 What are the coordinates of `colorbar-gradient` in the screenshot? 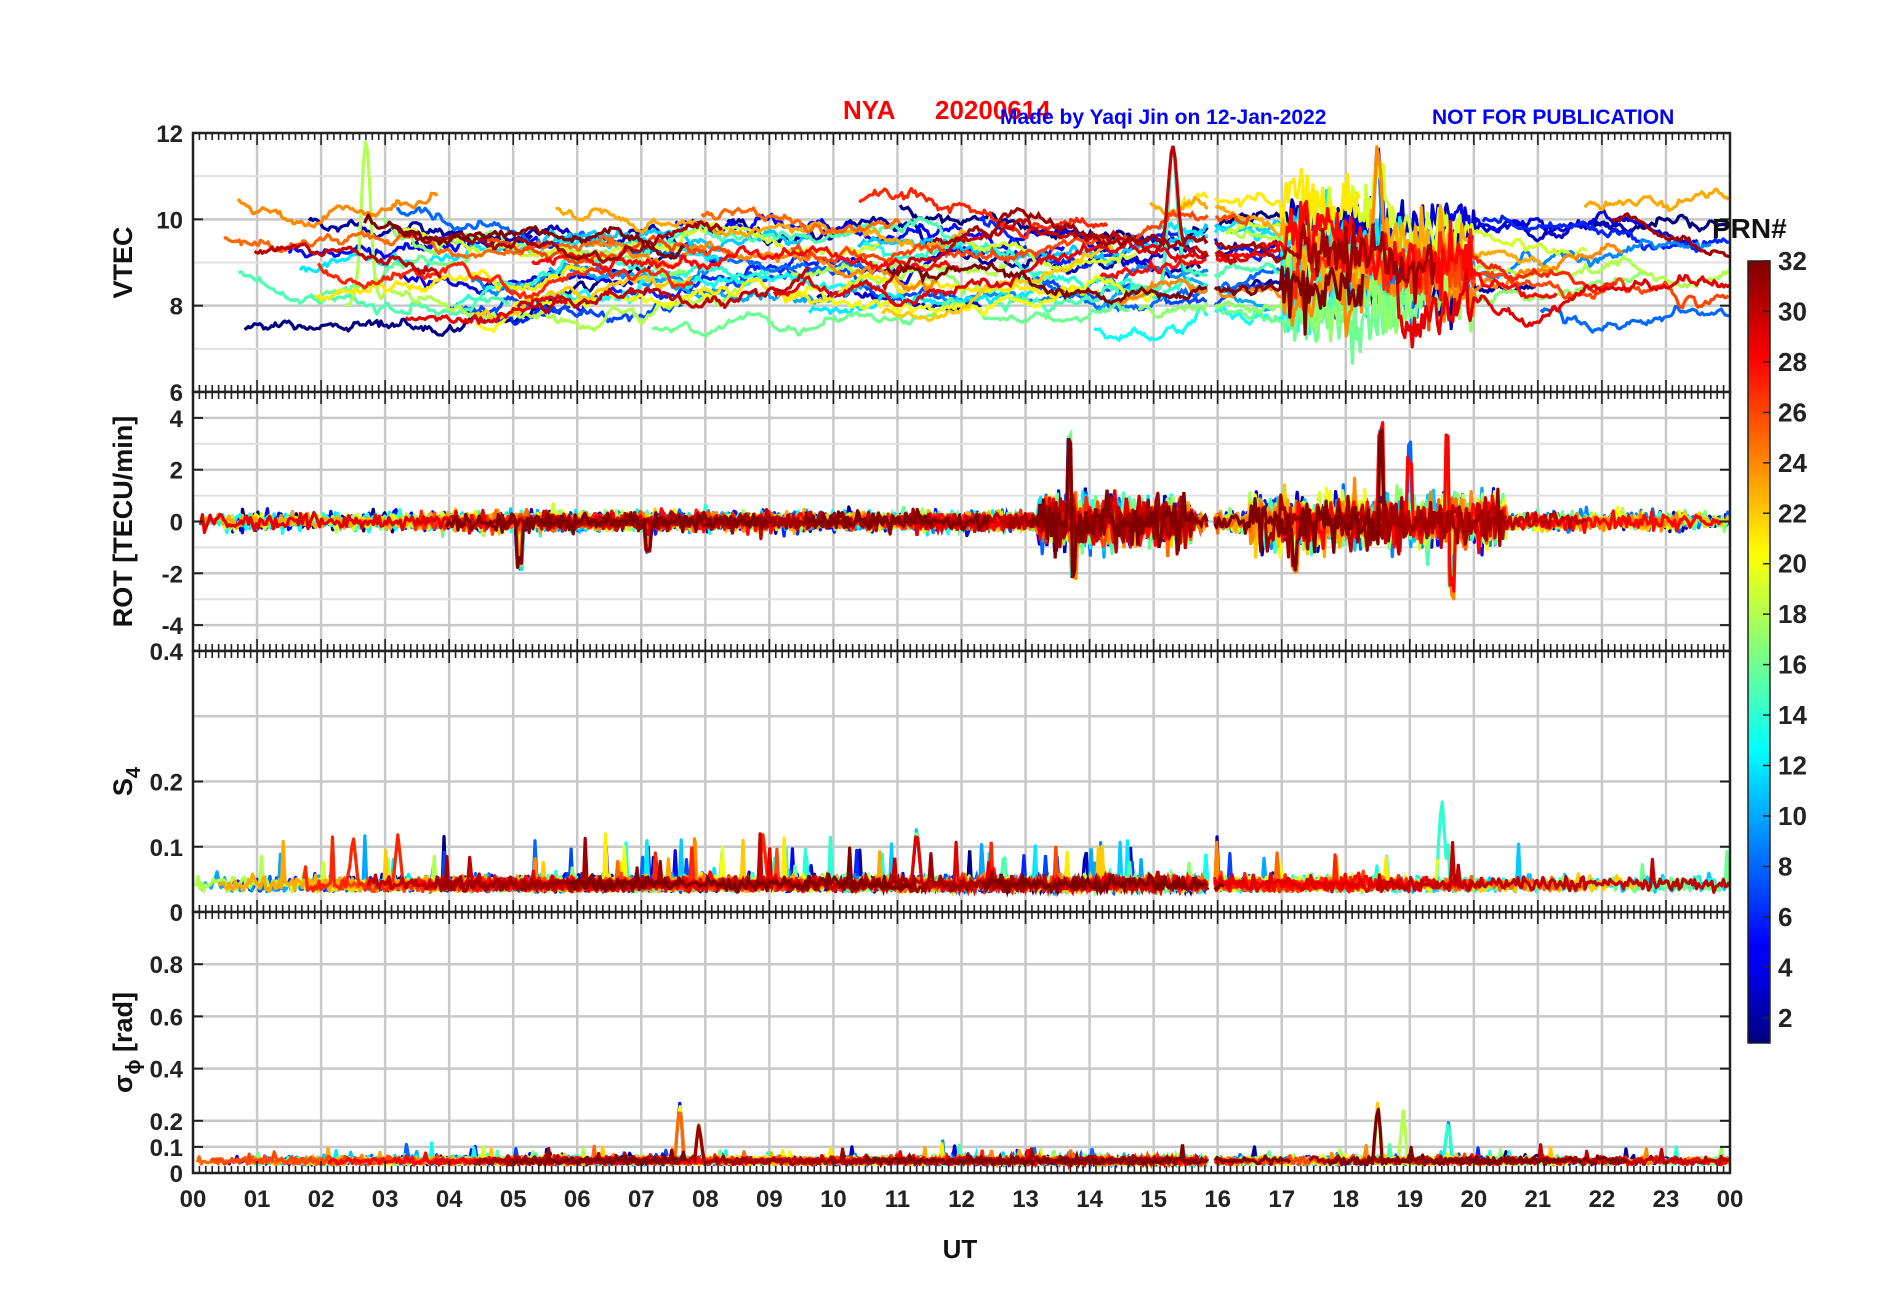 It's located at (1759, 652).